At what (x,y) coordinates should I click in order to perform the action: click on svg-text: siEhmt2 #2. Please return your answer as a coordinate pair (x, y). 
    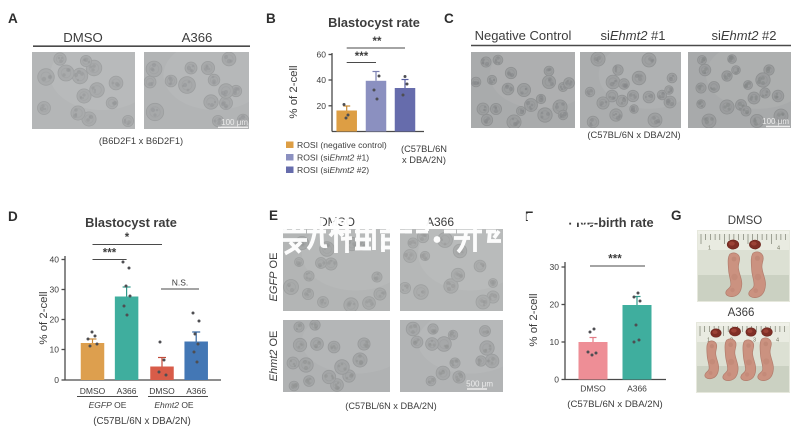
    Looking at the image, I should click on (743, 35).